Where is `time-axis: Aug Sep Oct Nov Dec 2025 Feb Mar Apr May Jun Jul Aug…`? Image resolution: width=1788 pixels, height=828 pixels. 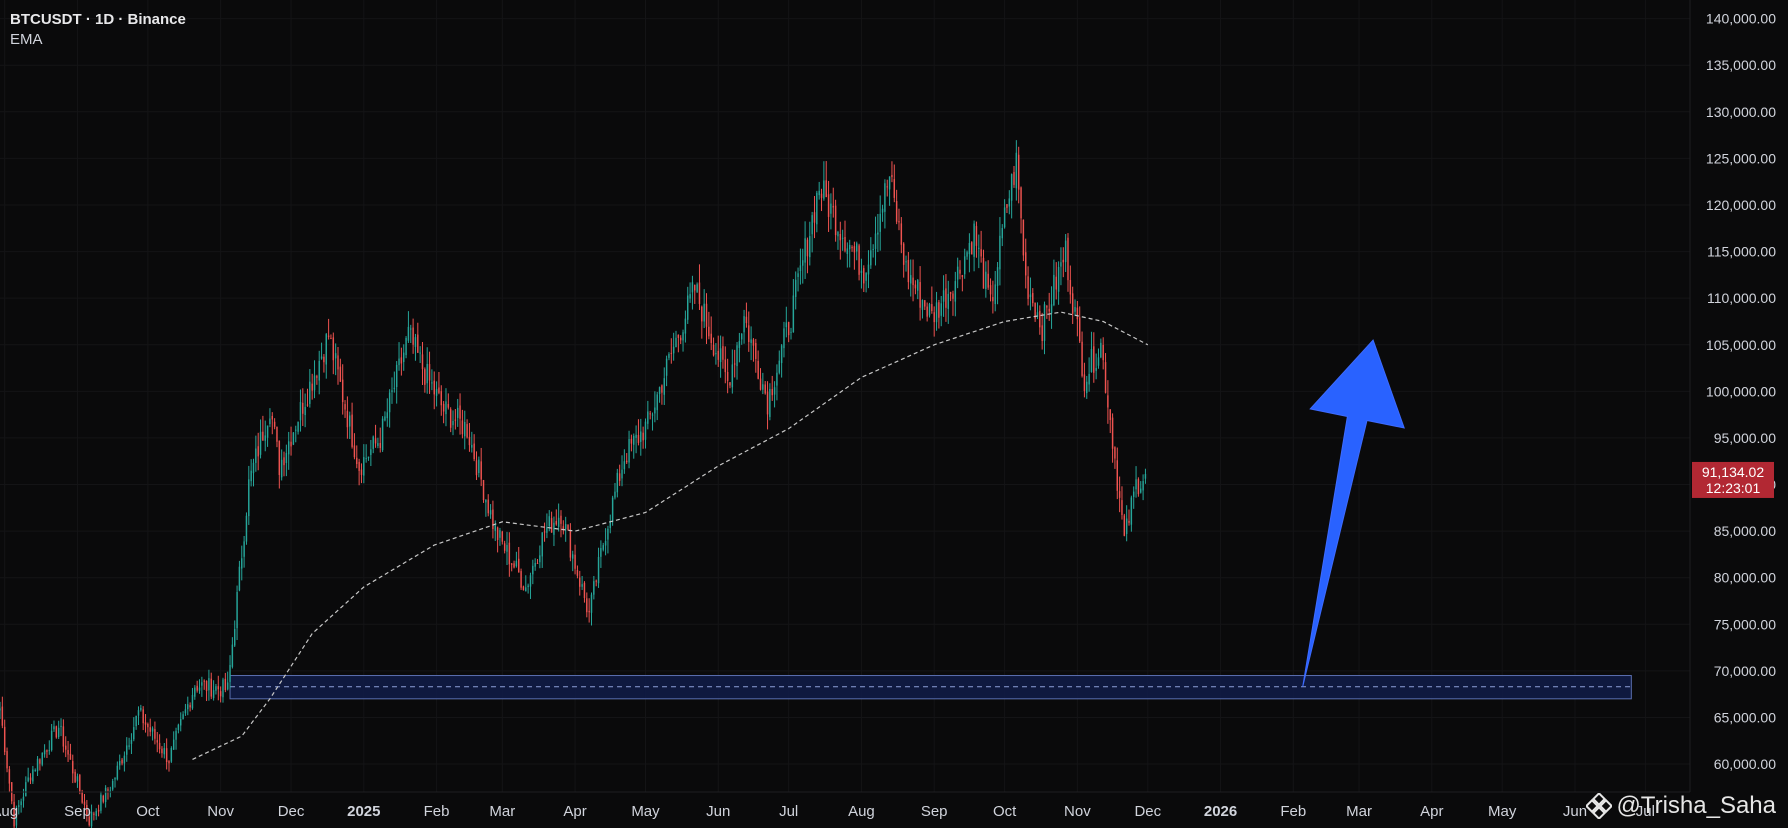 time-axis: Aug Sep Oct Nov Dec 2025 Feb Mar Apr May Jun Jul Aug… is located at coordinates (845, 805).